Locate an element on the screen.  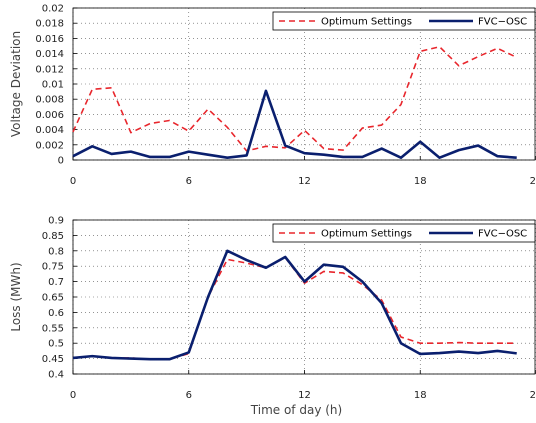
bottom-ylabel: Loss (MWh) is located at coordinates (16, 296).